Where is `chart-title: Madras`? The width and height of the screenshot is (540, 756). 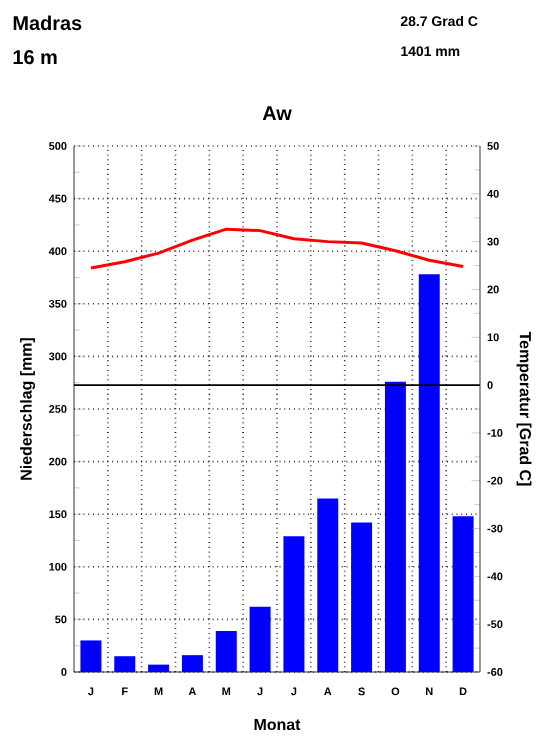
chart-title: Madras is located at coordinates (47, 23).